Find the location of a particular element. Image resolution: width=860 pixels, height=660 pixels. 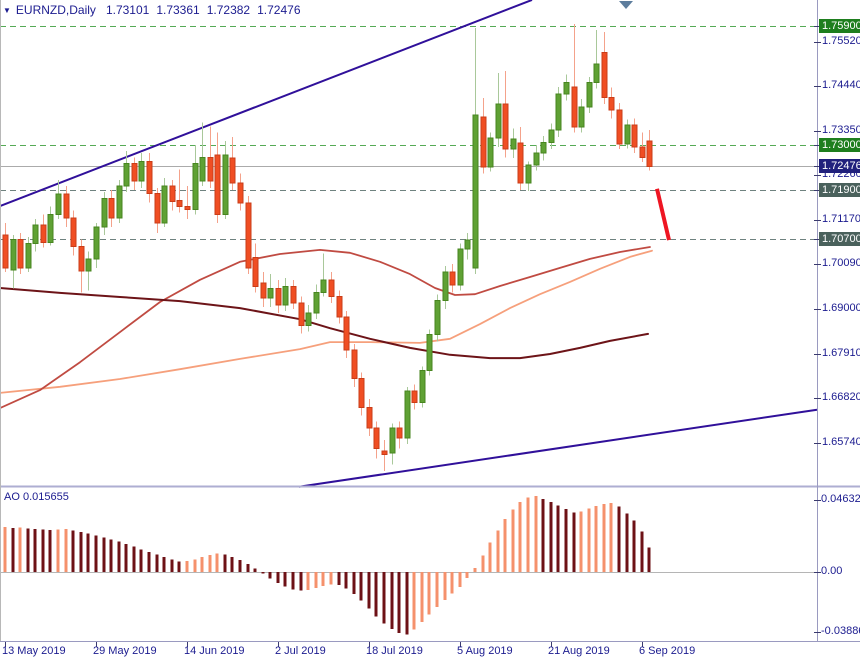

date-axis-label: 21 Aug 2019 is located at coordinates (579, 651).